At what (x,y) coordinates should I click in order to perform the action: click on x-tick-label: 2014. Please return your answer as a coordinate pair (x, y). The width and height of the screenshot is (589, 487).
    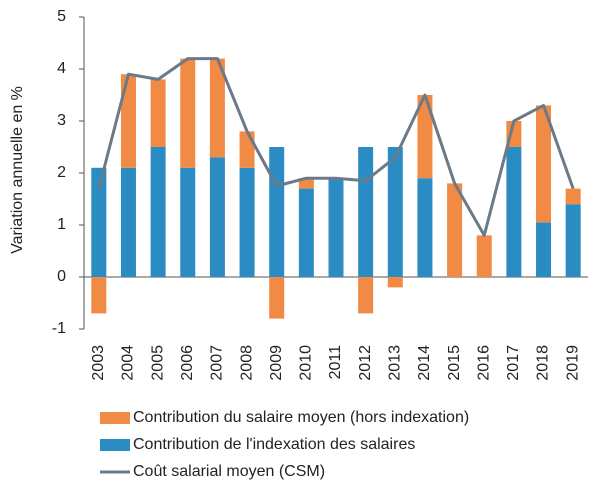
    Looking at the image, I should click on (424, 363).